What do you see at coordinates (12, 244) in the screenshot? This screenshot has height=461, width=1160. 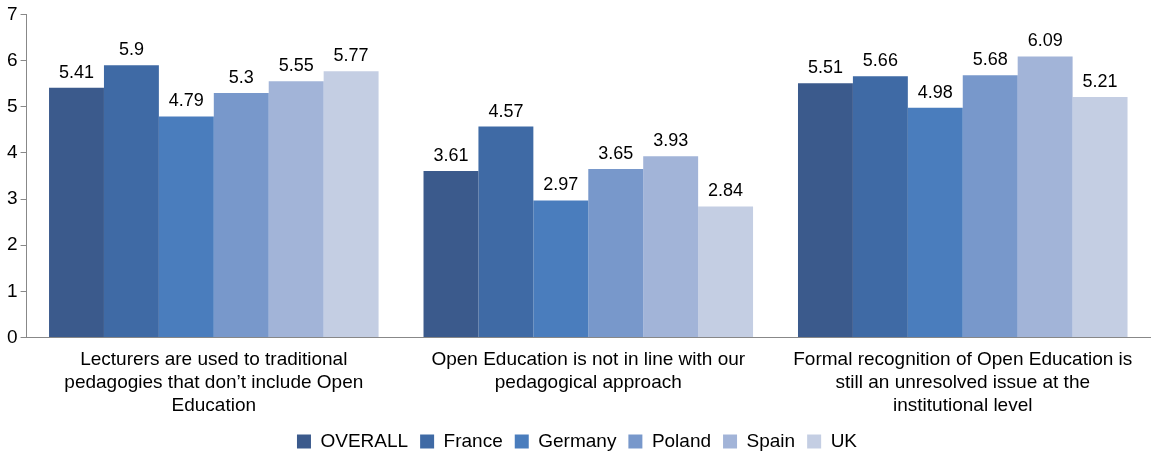 I see `y-tick-label: 2` at bounding box center [12, 244].